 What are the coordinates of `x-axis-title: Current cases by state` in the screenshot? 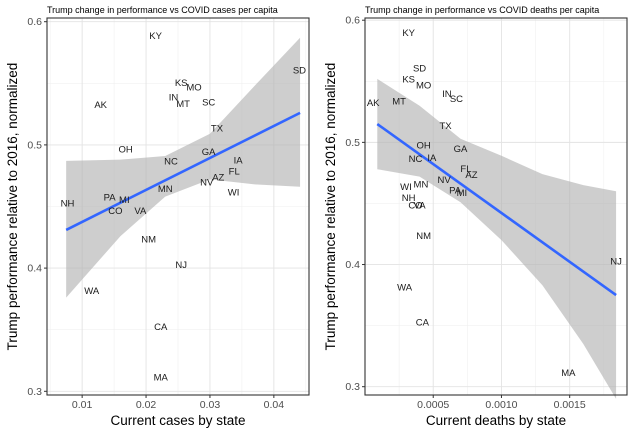 It's located at (177, 420).